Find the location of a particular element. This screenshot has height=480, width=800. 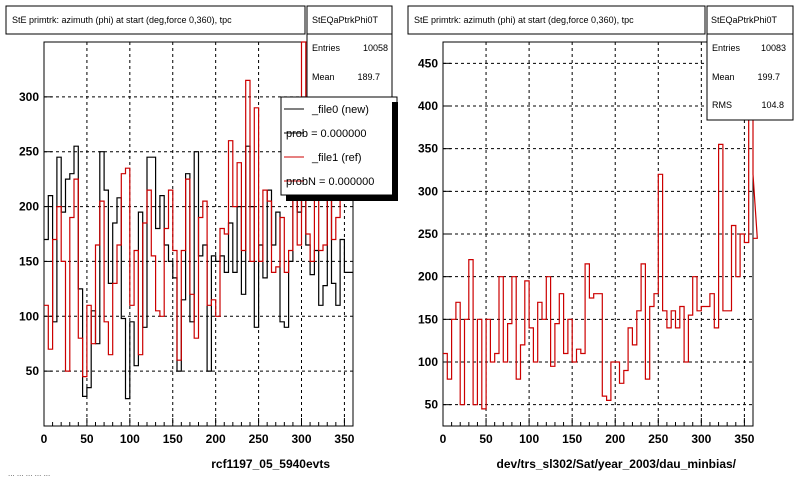

chart-right-title-box is located at coordinates (556, 20).